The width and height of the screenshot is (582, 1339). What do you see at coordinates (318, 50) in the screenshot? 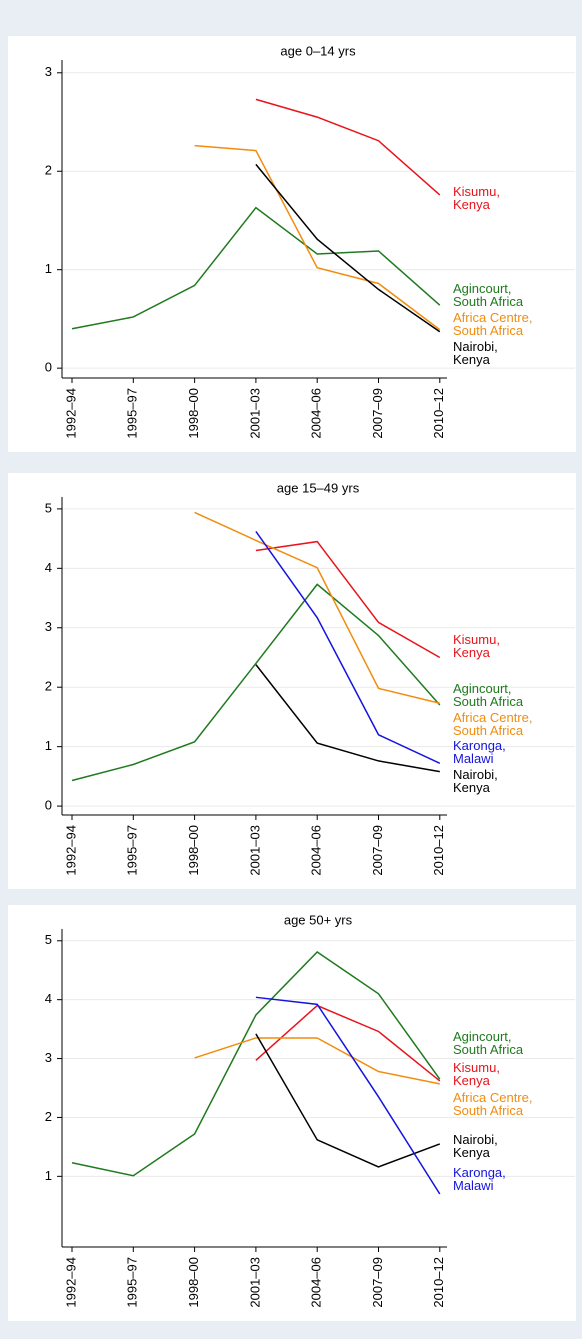
I see `panel-title: age 0–14 yrs` at bounding box center [318, 50].